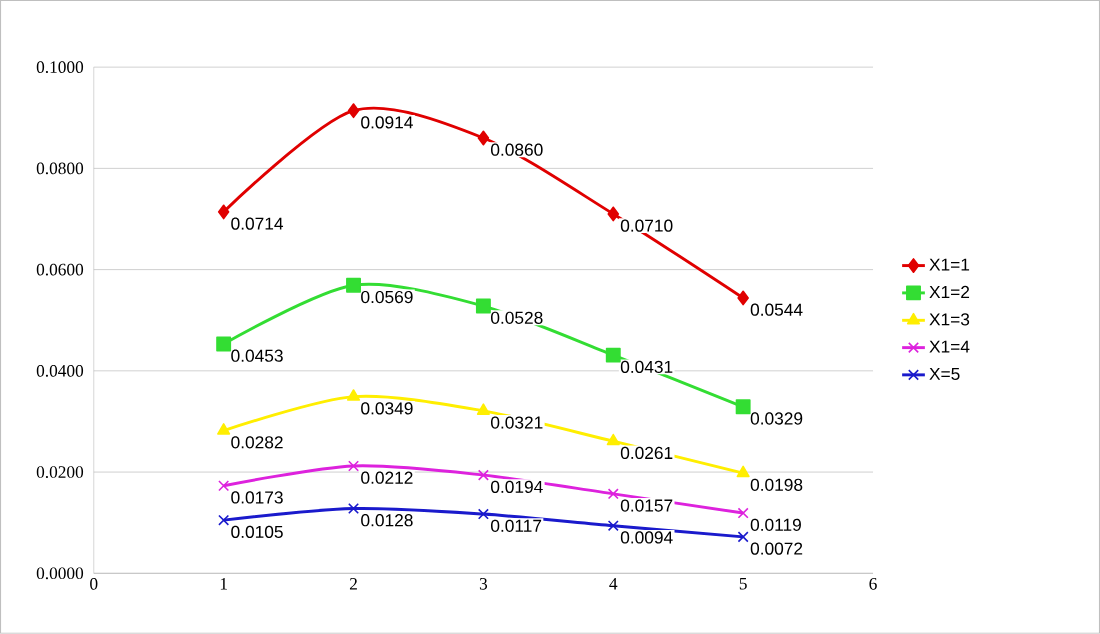 This screenshot has height=634, width=1100. What do you see at coordinates (776, 418) in the screenshot?
I see `data-label: 0.0329` at bounding box center [776, 418].